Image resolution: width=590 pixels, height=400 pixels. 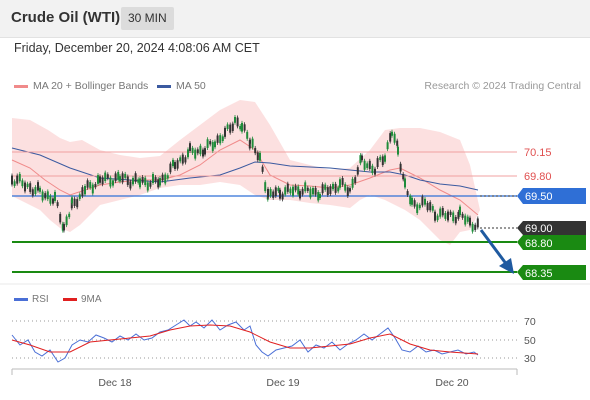 What do you see at coordinates (295, 19) in the screenshot?
I see `chart-header: Crude Oil (WTI) 30 MIN` at bounding box center [295, 19].